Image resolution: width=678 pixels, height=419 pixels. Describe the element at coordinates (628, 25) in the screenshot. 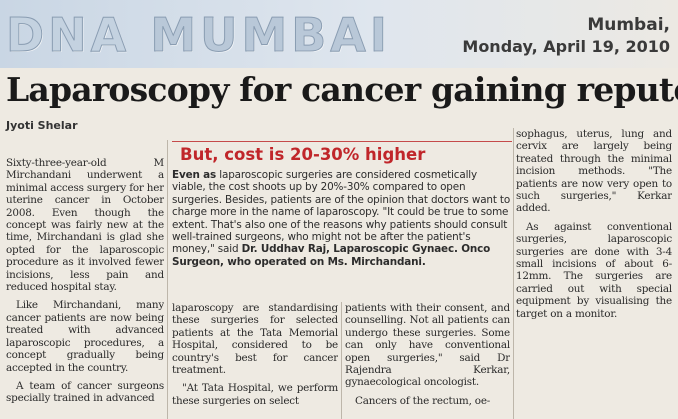

I see `dateline-city: Mumbai,` at that location.